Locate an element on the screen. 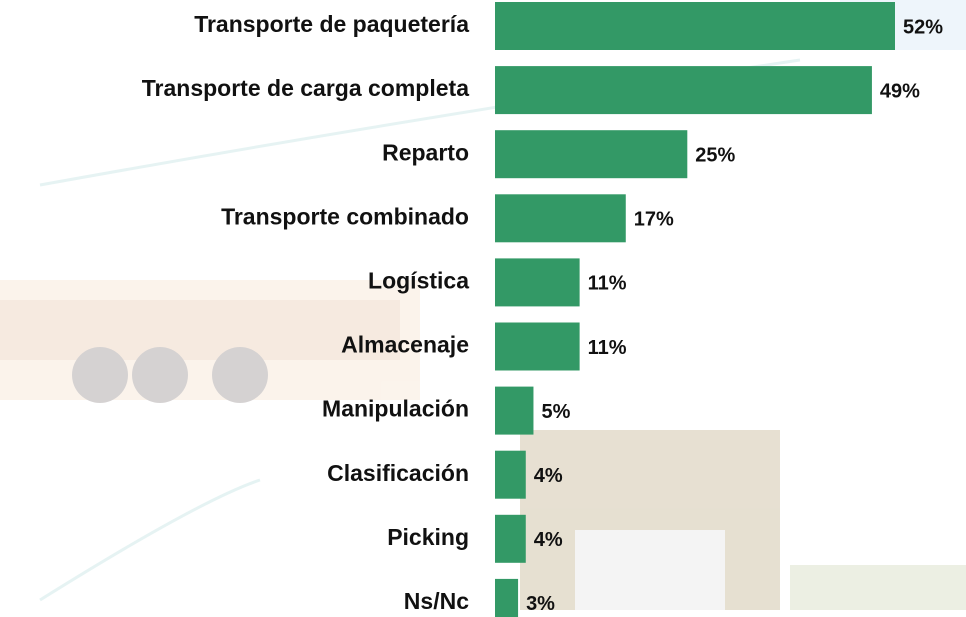 The height and width of the screenshot is (617, 966). category-label: Ns/Nc is located at coordinates (436, 601).